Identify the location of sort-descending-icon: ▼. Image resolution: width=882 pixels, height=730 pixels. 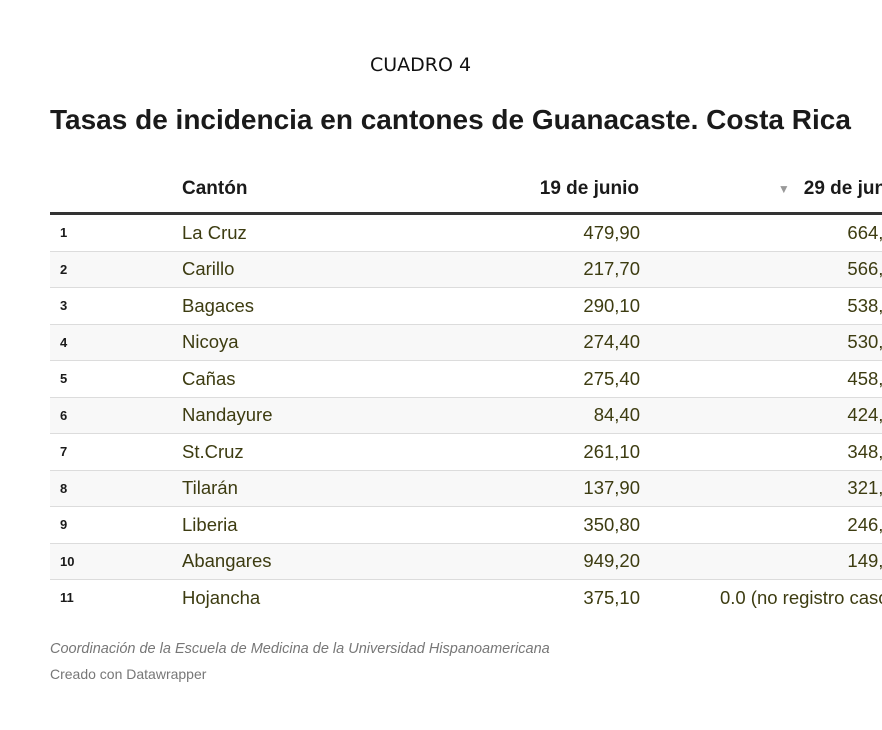
(783, 188).